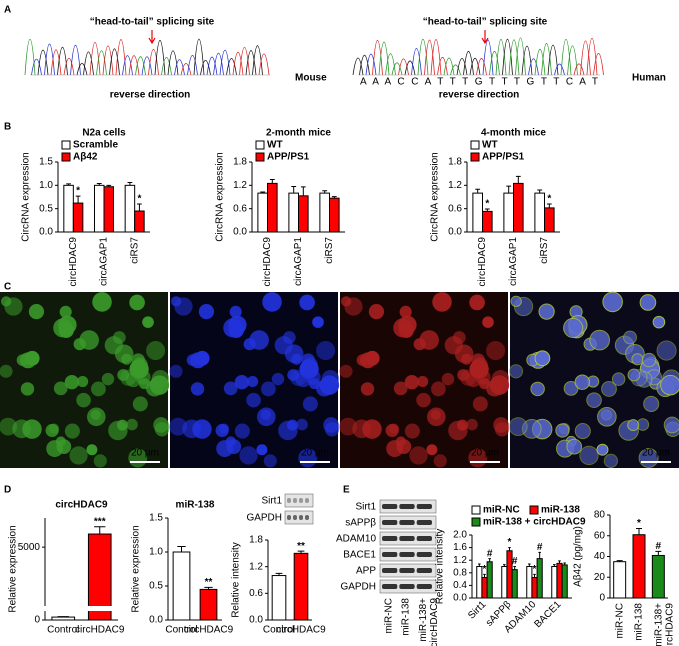  I want to click on significance: ***, so click(100, 521).